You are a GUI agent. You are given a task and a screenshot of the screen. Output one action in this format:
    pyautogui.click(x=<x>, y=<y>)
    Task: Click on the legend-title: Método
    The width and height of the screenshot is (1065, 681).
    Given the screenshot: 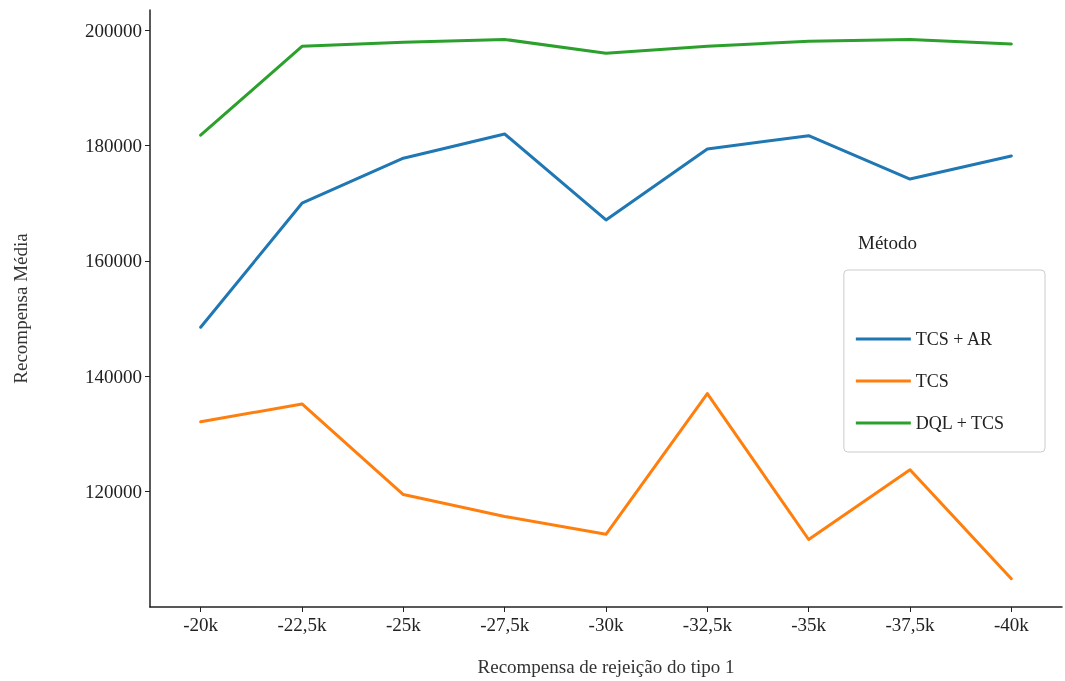 What is the action you would take?
    pyautogui.click(x=888, y=243)
    